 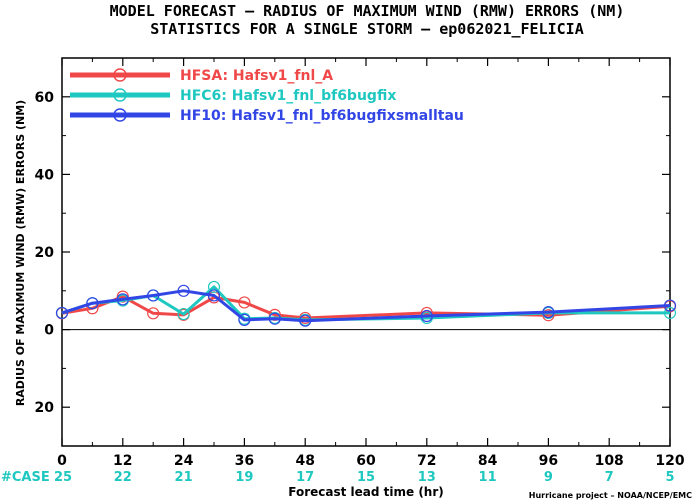 What do you see at coordinates (25, 477) in the screenshot?
I see `case-label: #CASE` at bounding box center [25, 477].